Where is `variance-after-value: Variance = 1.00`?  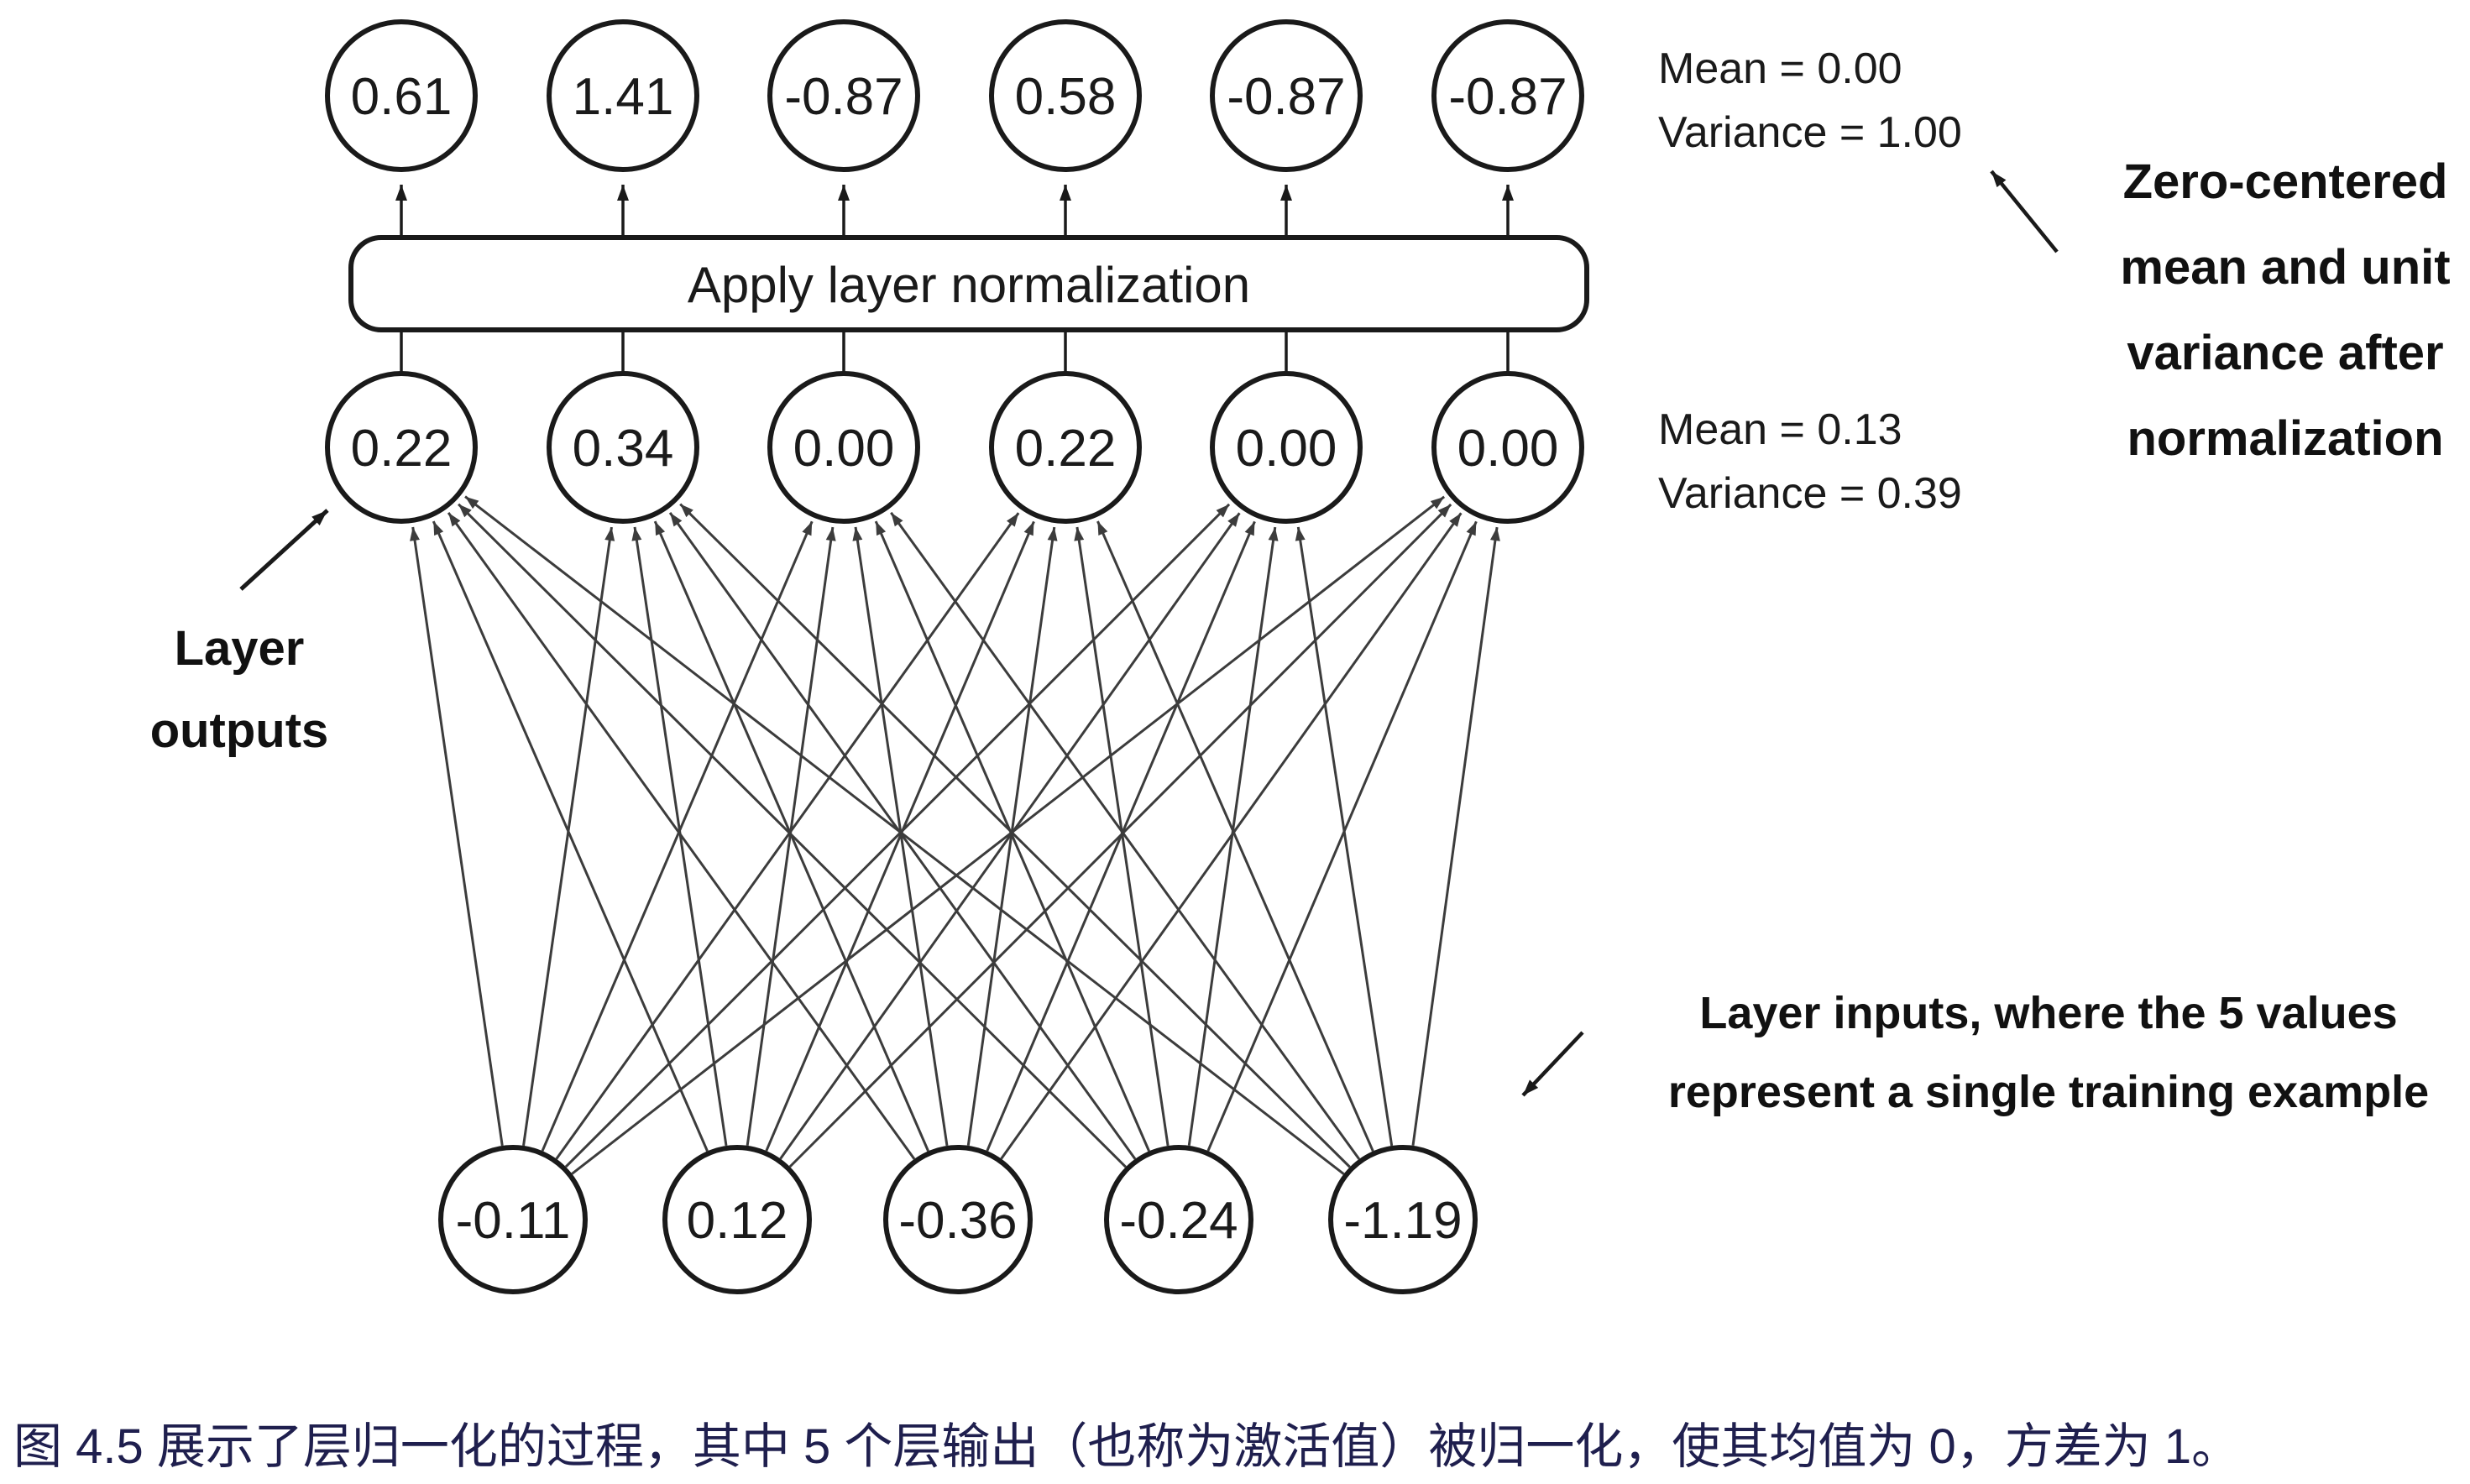
variance-after-value: Variance = 1.00 is located at coordinates (1810, 132).